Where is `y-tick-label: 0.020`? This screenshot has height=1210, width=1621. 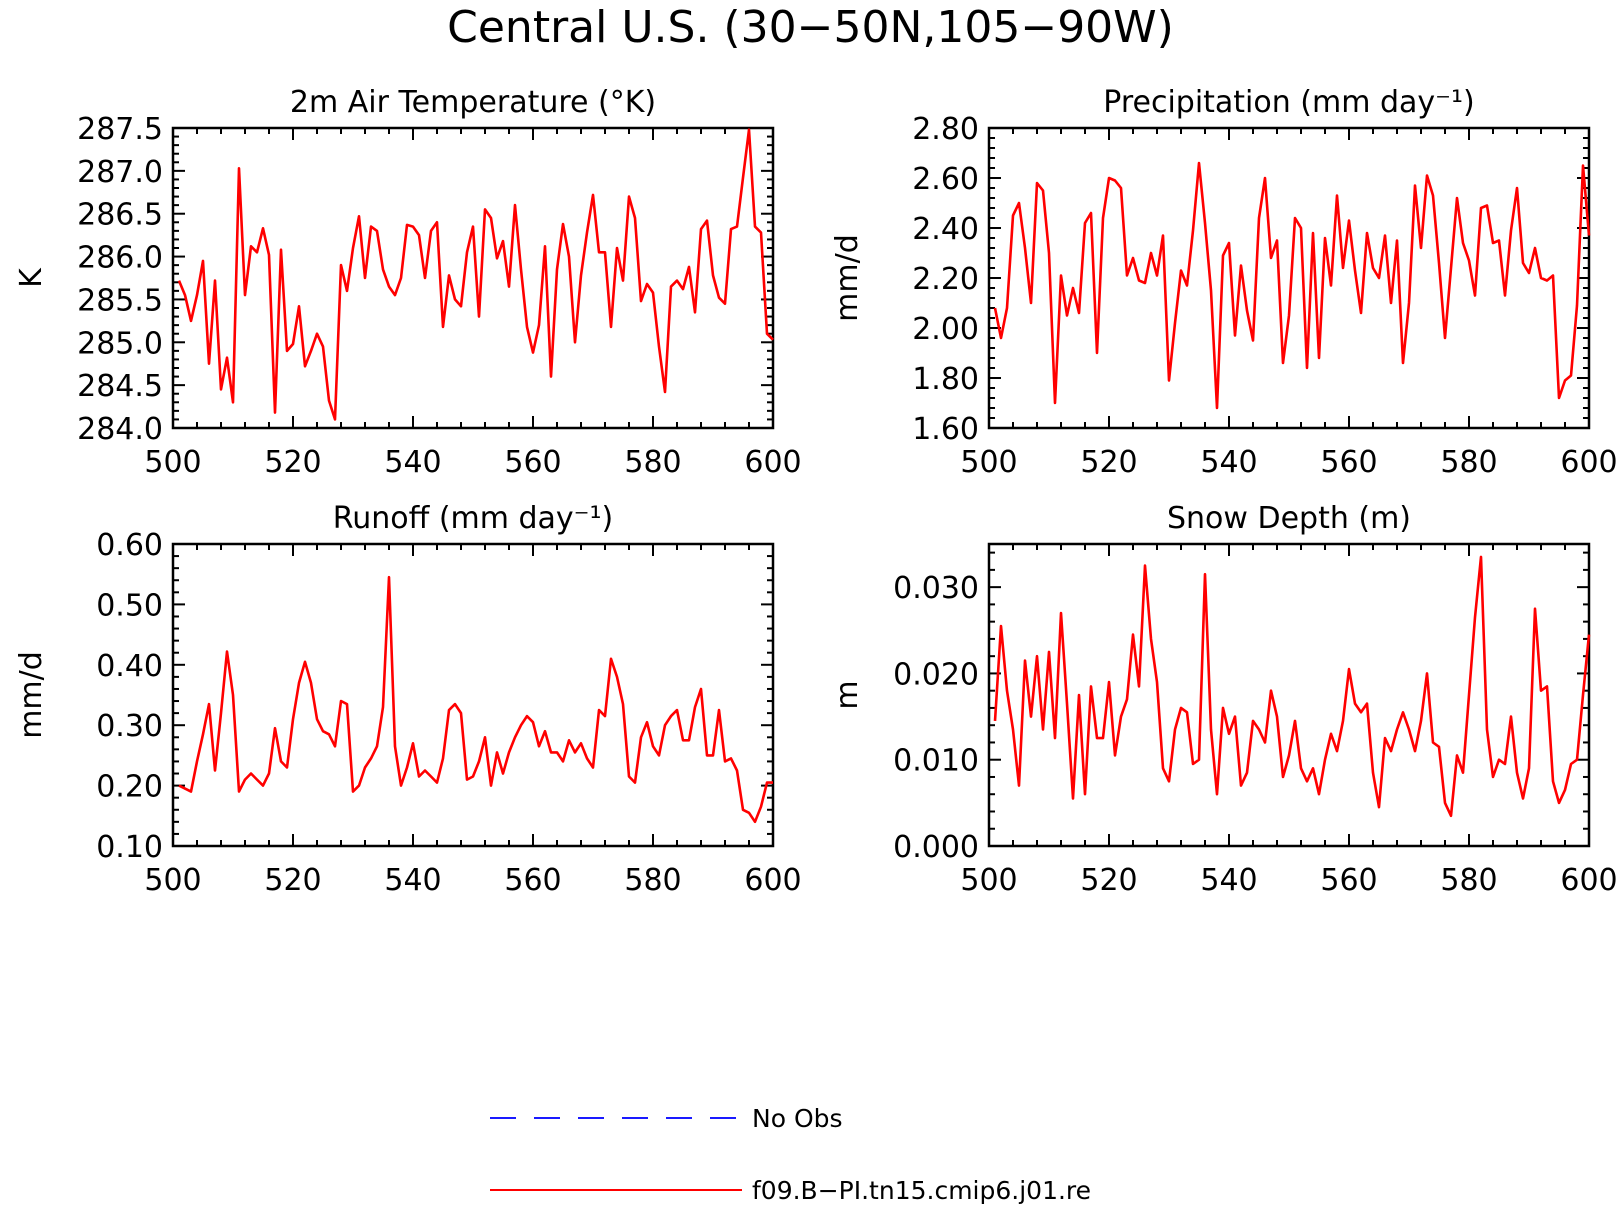
y-tick-label: 0.020 is located at coordinates (936, 674).